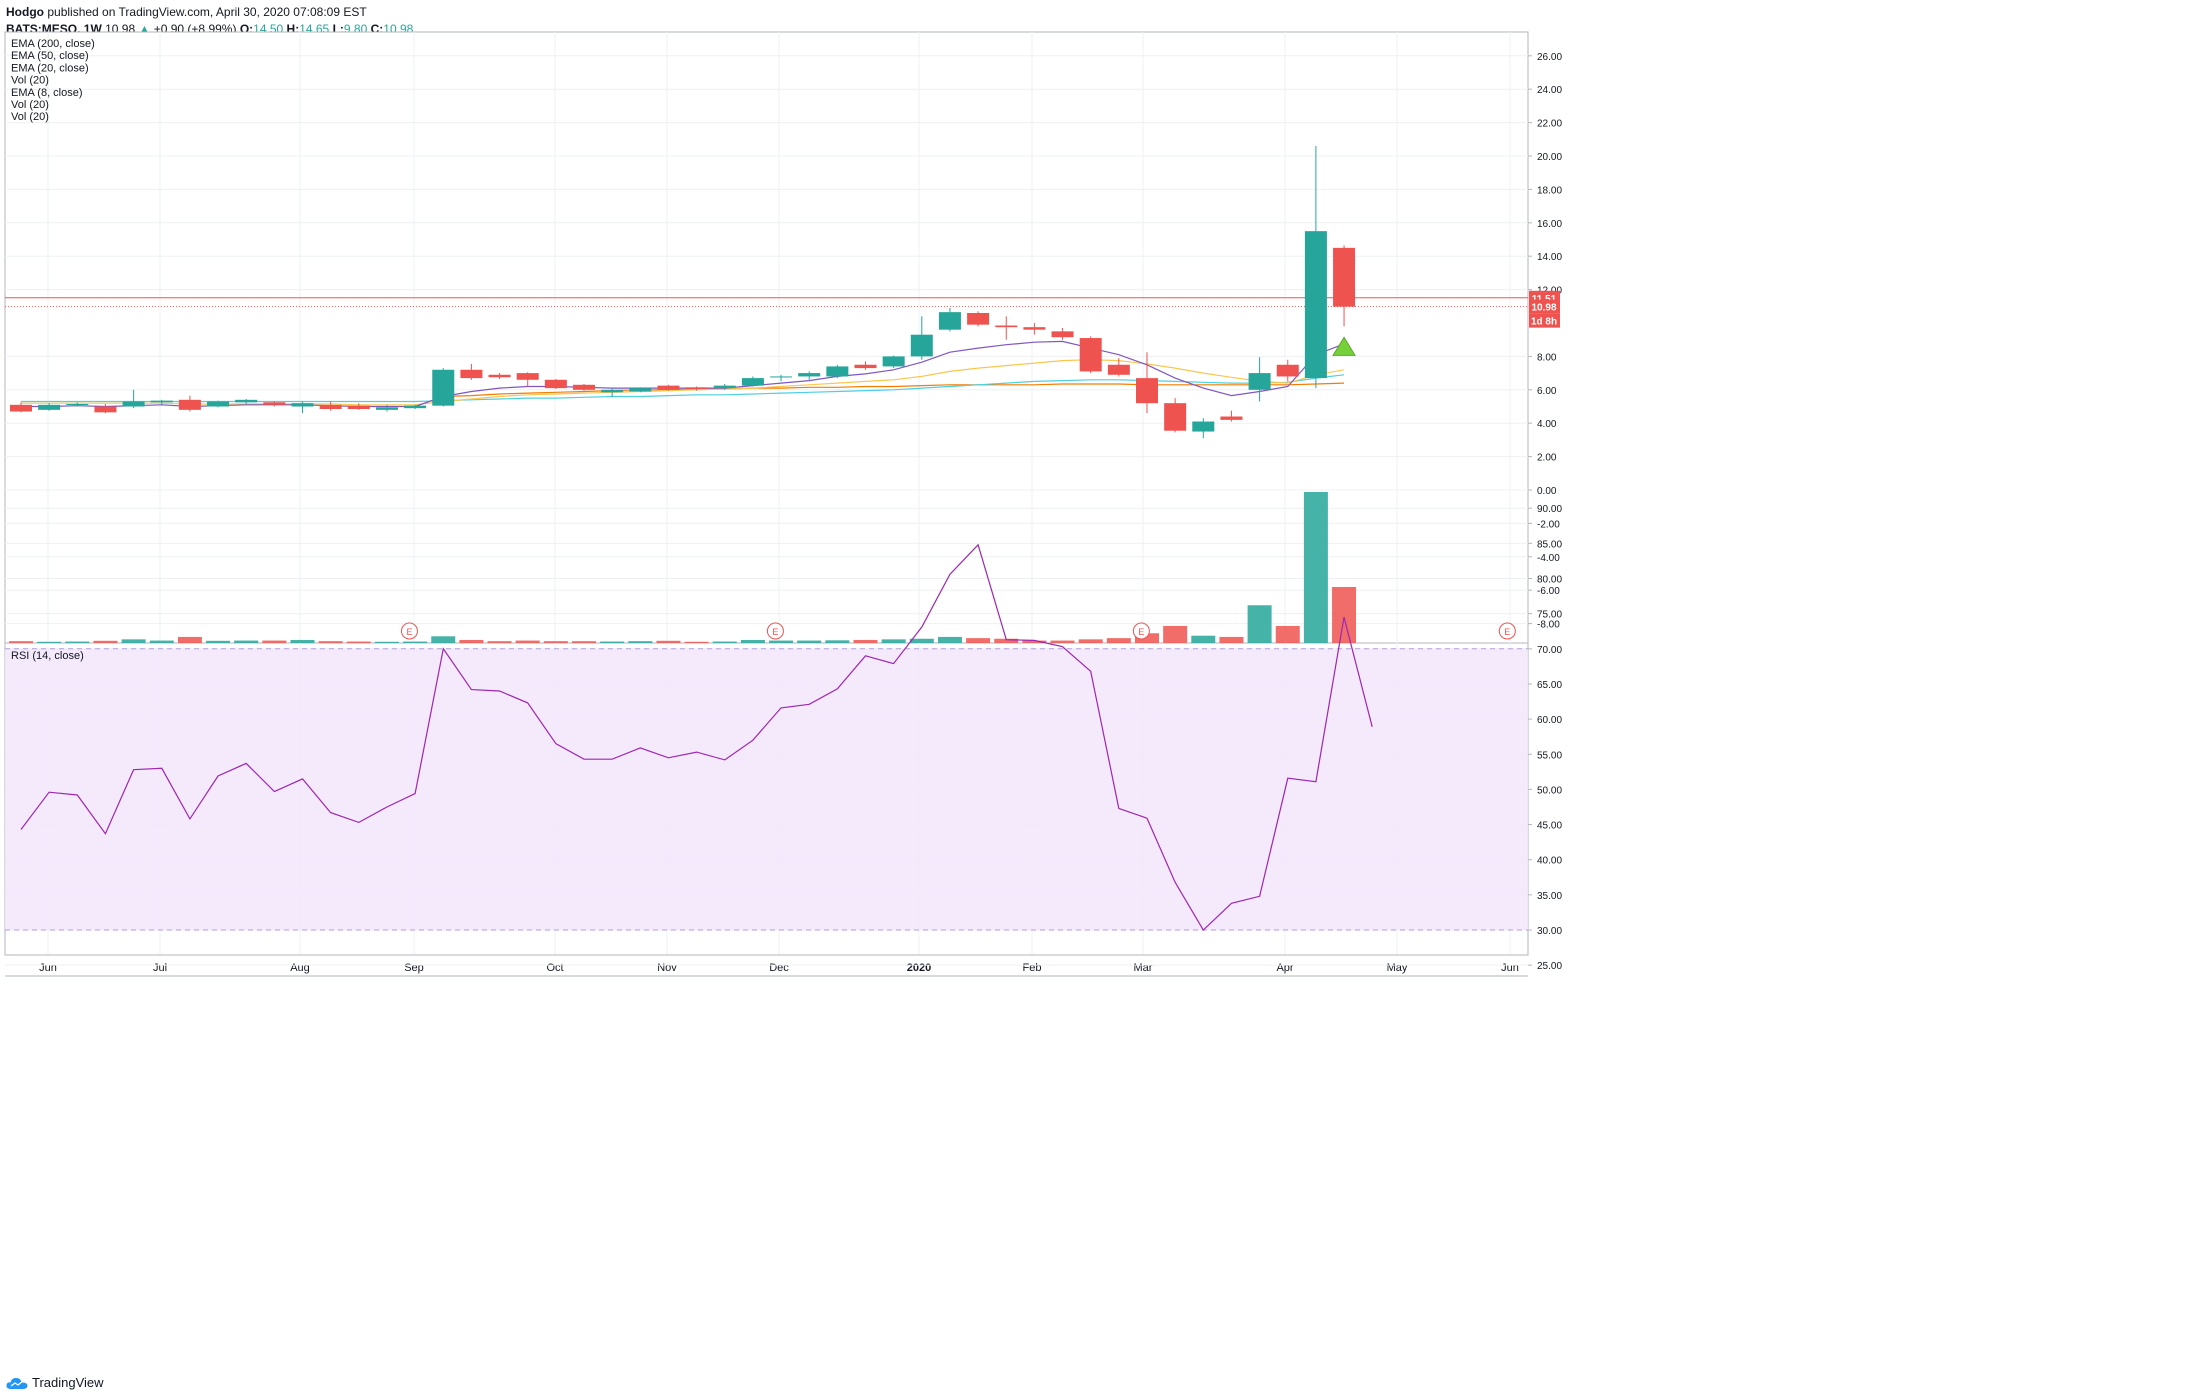 Image resolution: width=2185 pixels, height=1397 pixels. I want to click on rsi-y-tick-label: 55.00, so click(1549, 755).